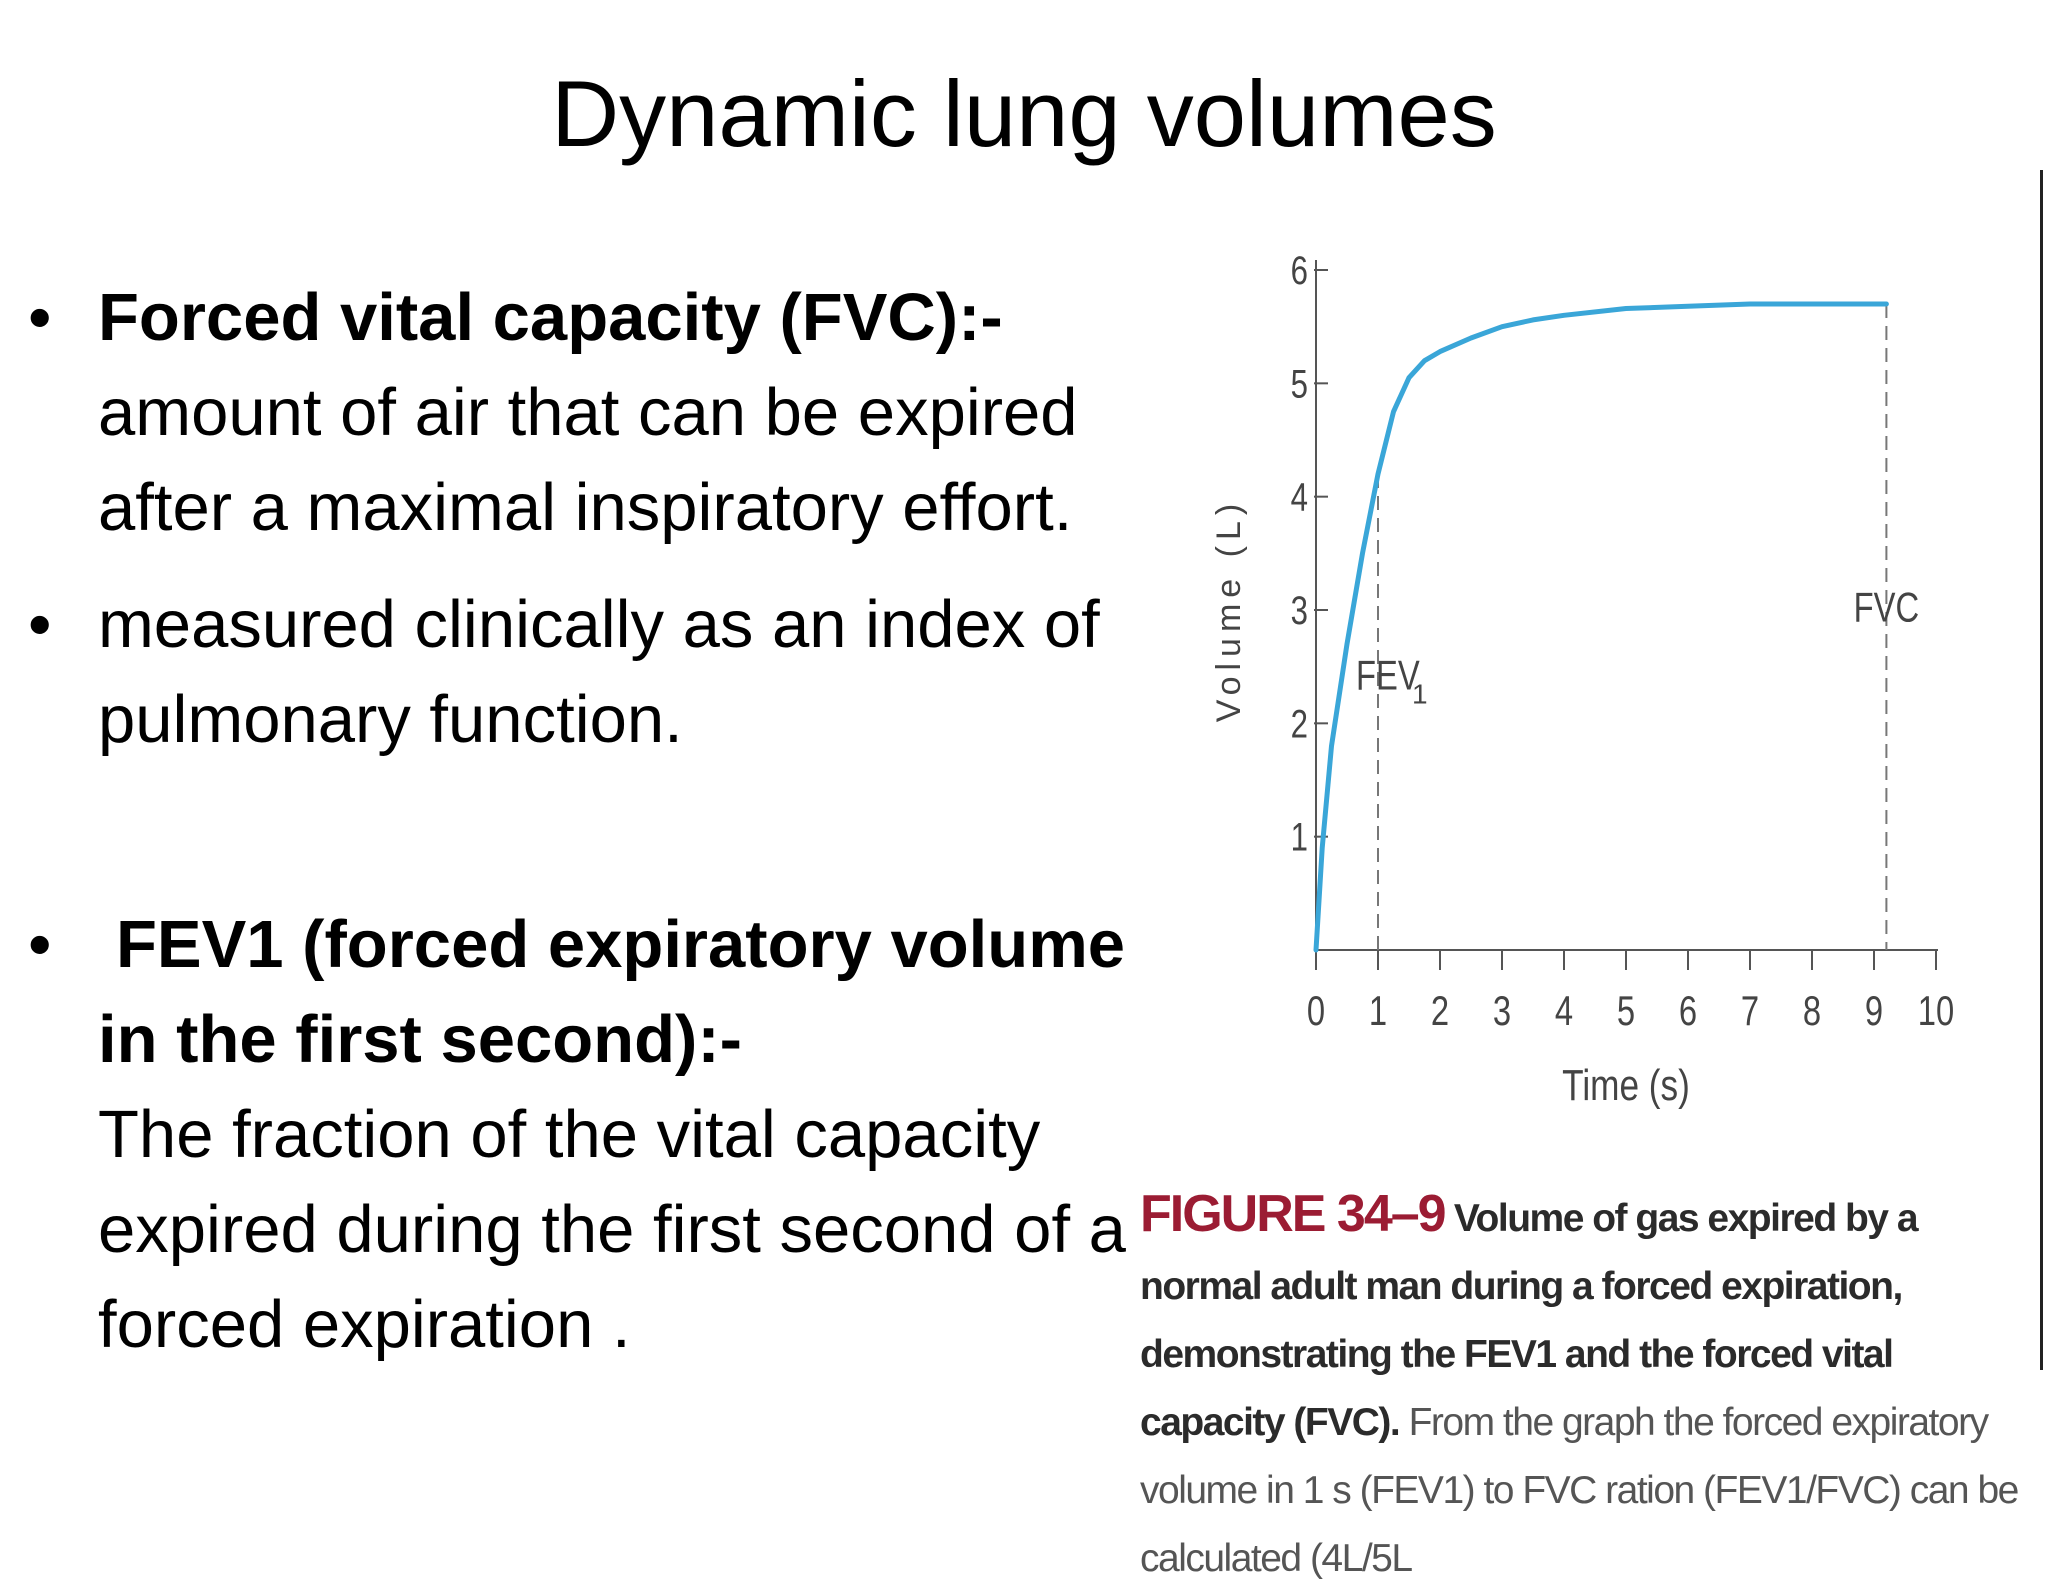 The height and width of the screenshot is (1593, 2048). I want to click on annotation-fev1-subscript: 1, so click(1420, 693).